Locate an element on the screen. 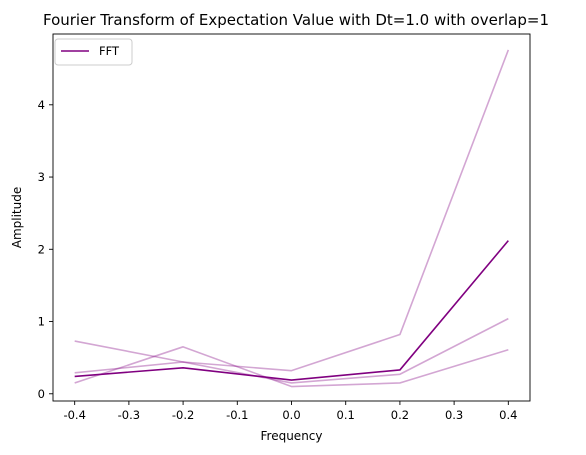 Image resolution: width=586 pixels, height=455 pixels. y-tick-label: 2 is located at coordinates (41, 249).